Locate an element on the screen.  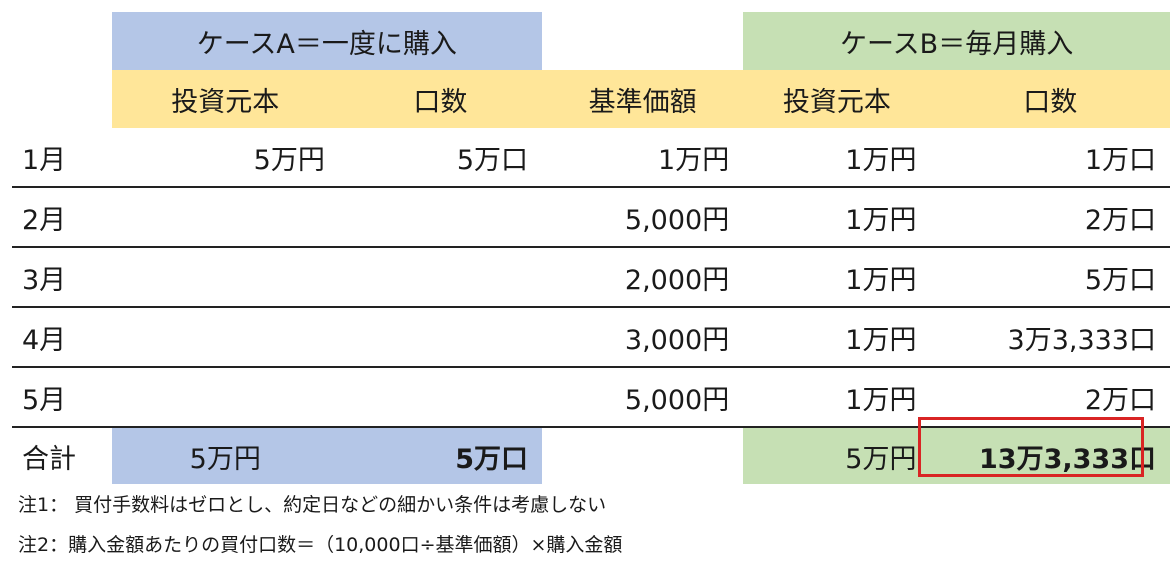
month-cell: 3月 is located at coordinates (62, 277).